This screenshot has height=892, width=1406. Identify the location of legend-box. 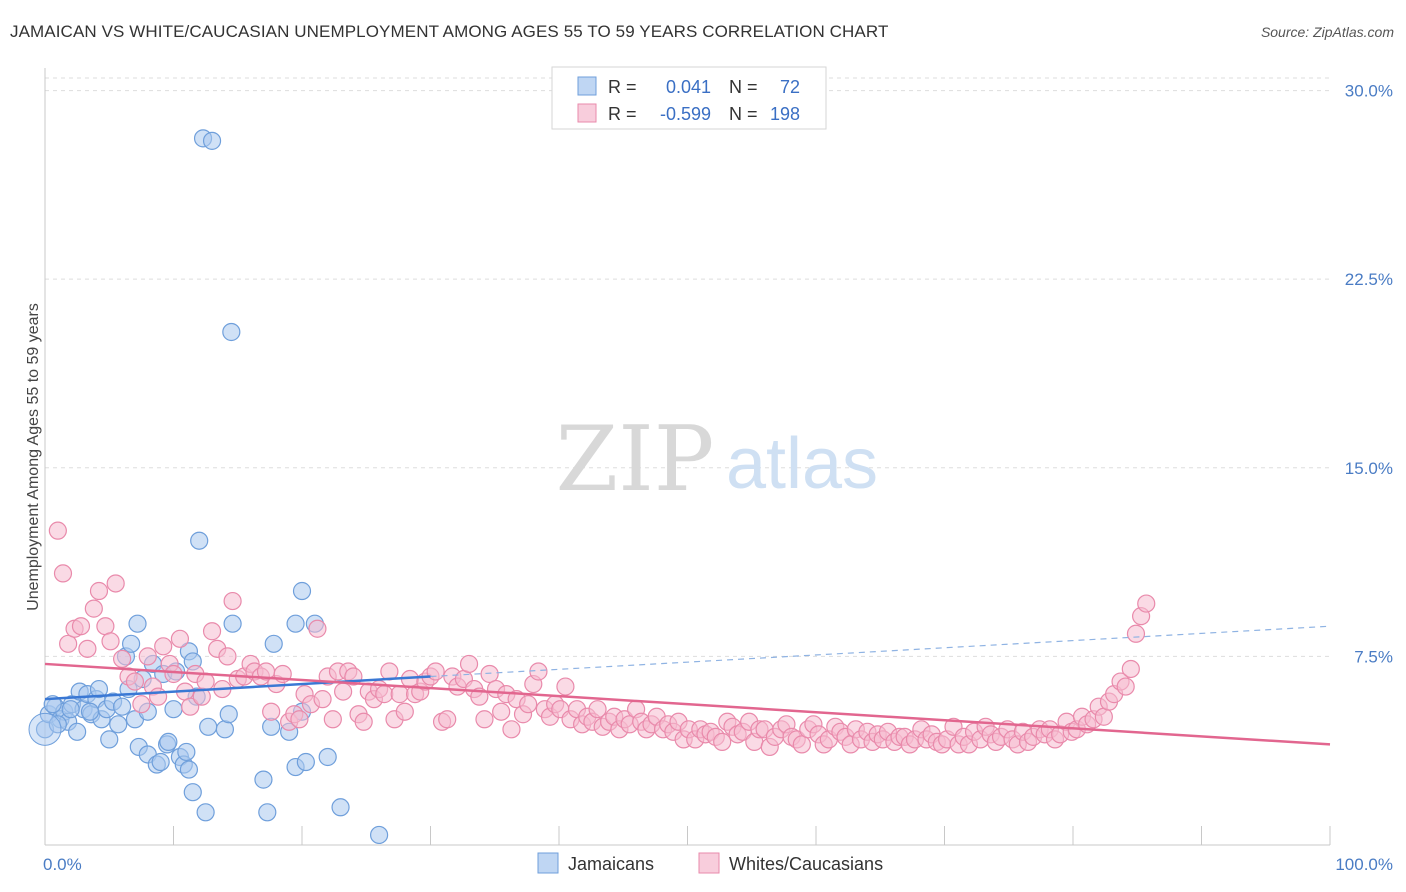
(689, 98).